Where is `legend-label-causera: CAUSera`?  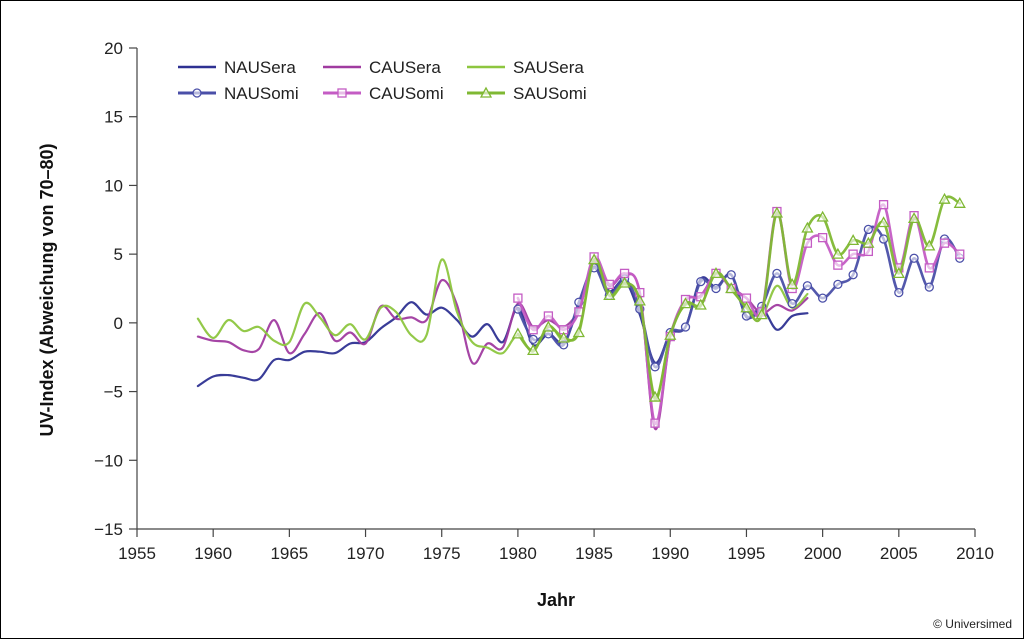 legend-label-causera: CAUSera is located at coordinates (405, 67).